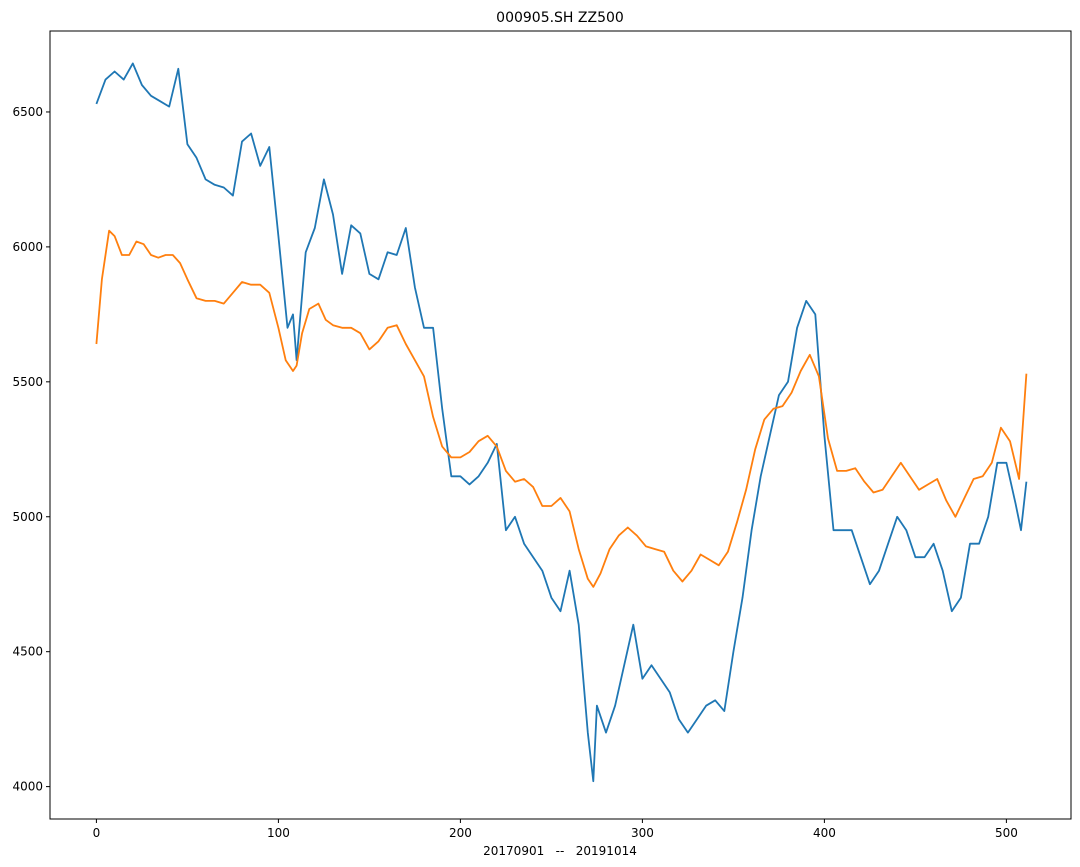 This screenshot has height=867, width=1080. Describe the element at coordinates (278, 833) in the screenshot. I see `x-tick-label: 100` at that location.